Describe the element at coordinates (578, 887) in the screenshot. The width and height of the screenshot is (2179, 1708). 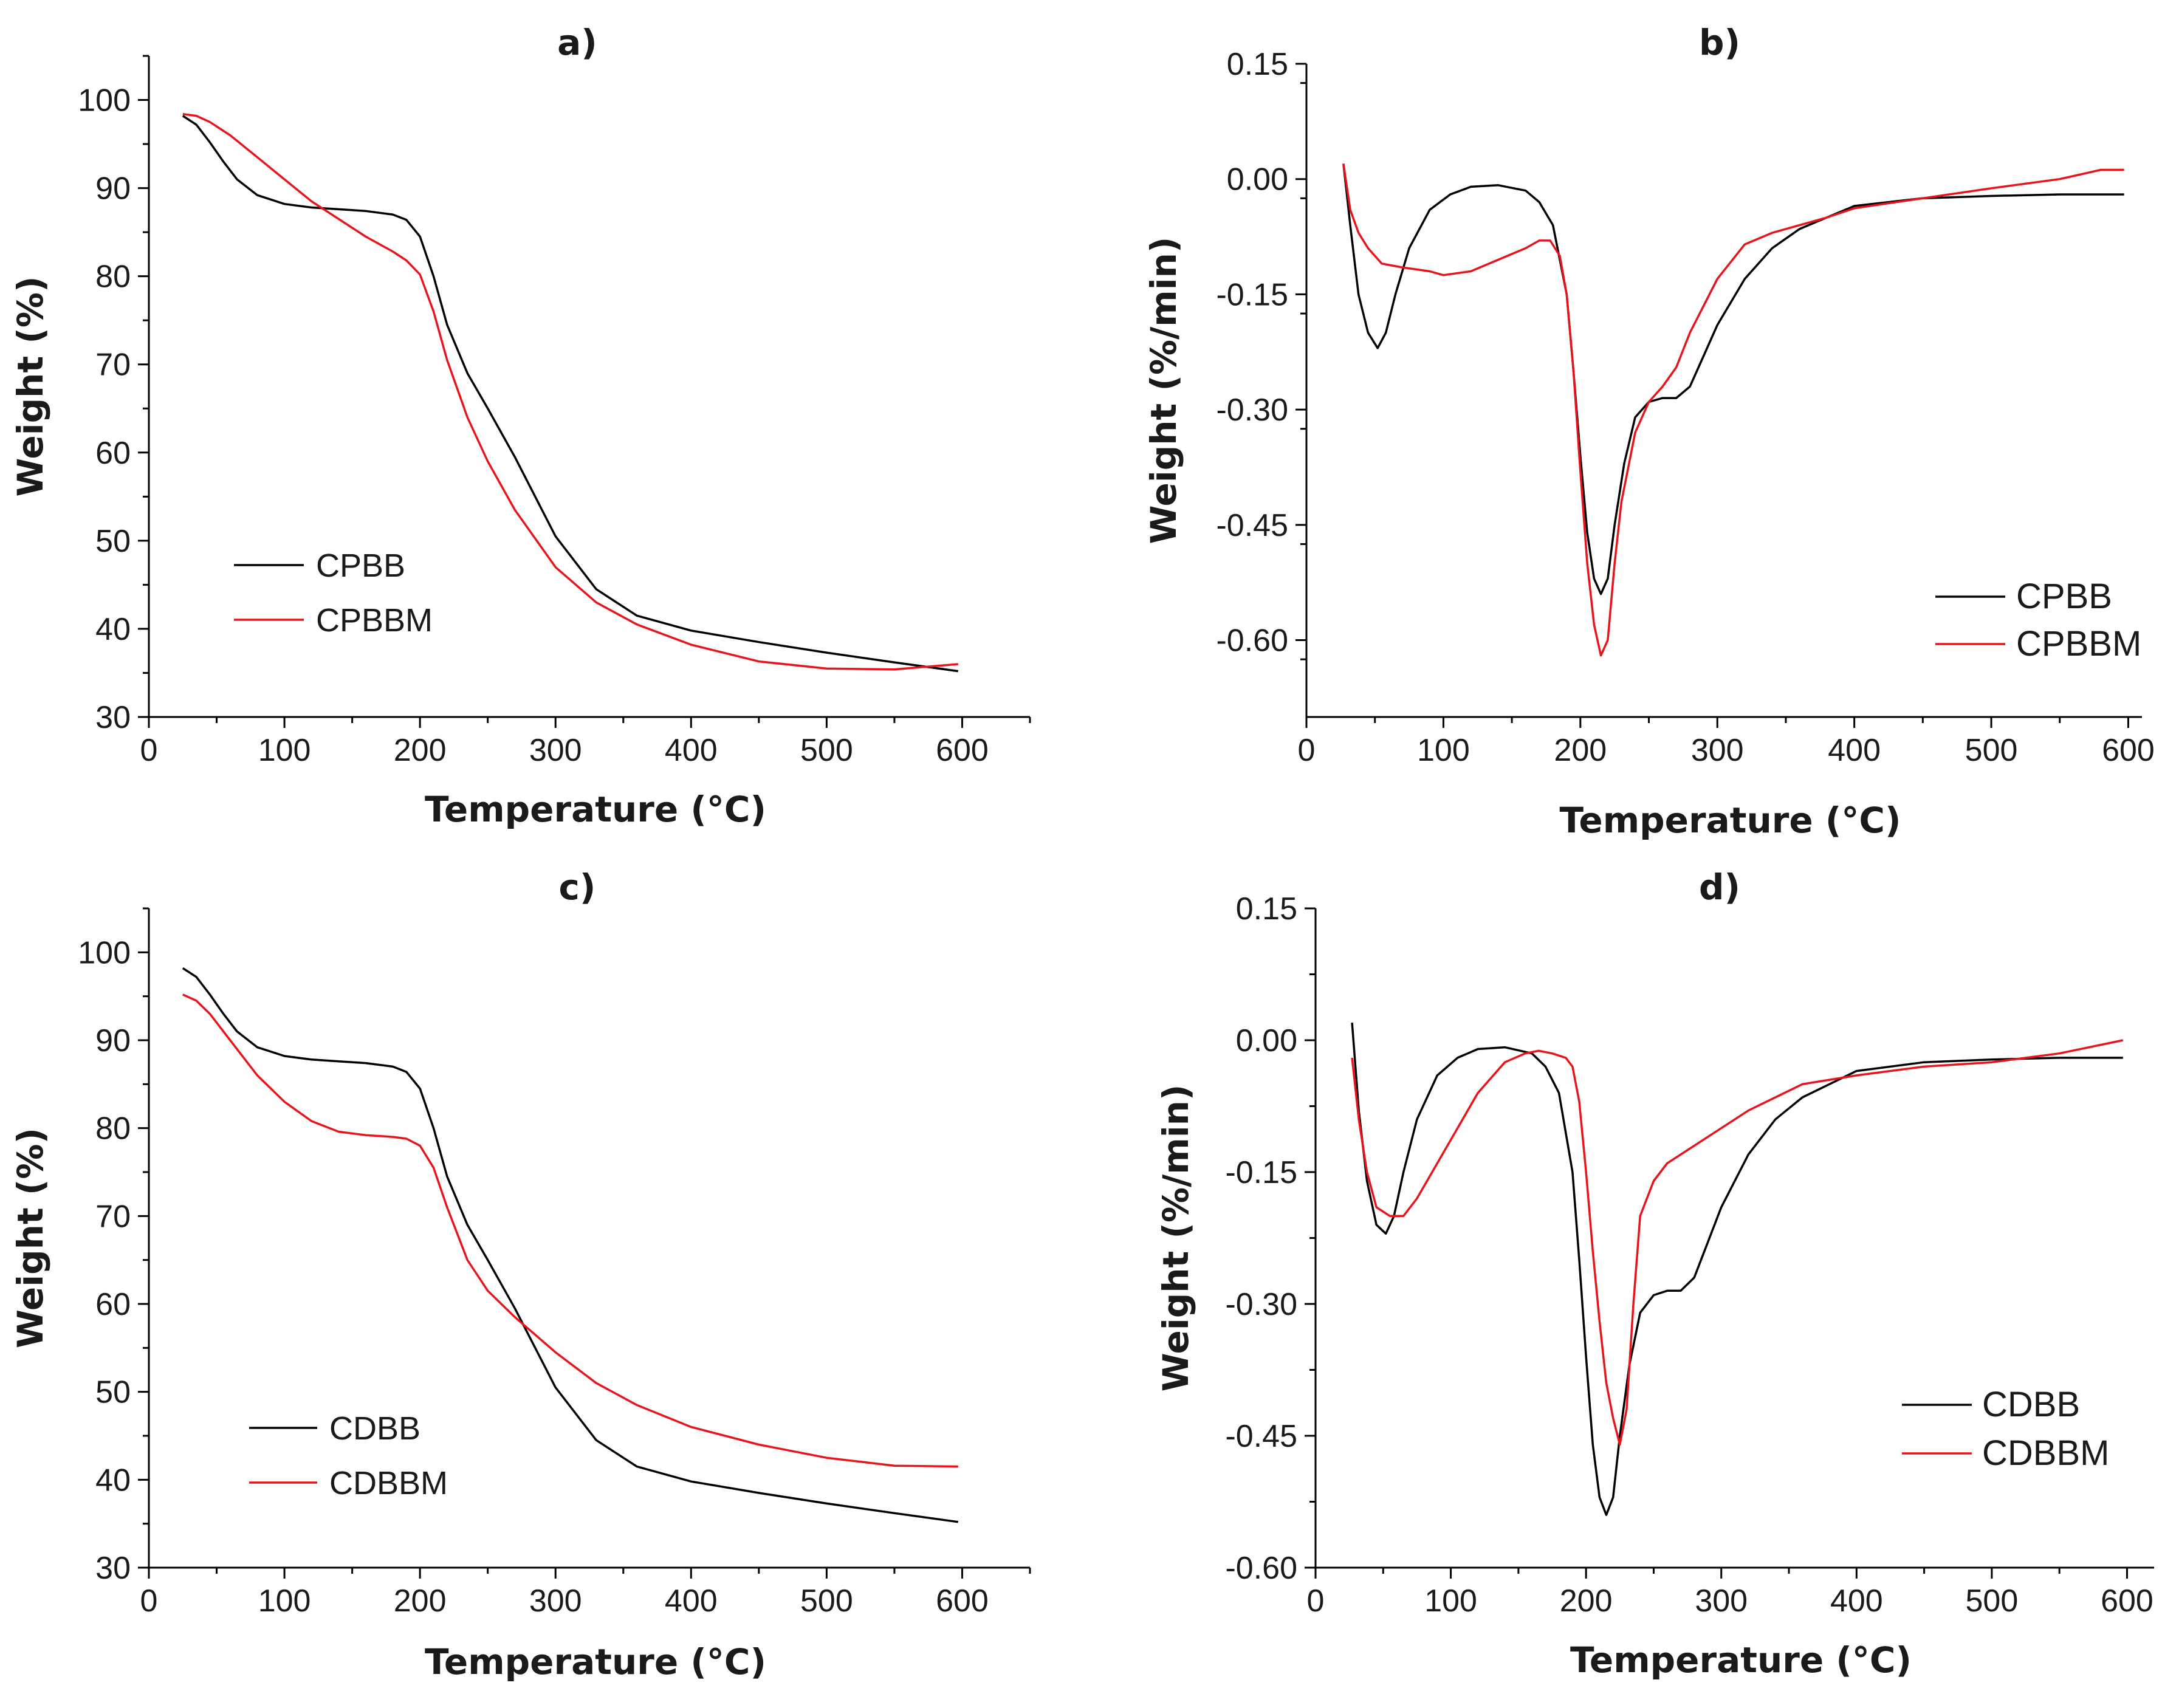
I see `panel-title: c)` at that location.